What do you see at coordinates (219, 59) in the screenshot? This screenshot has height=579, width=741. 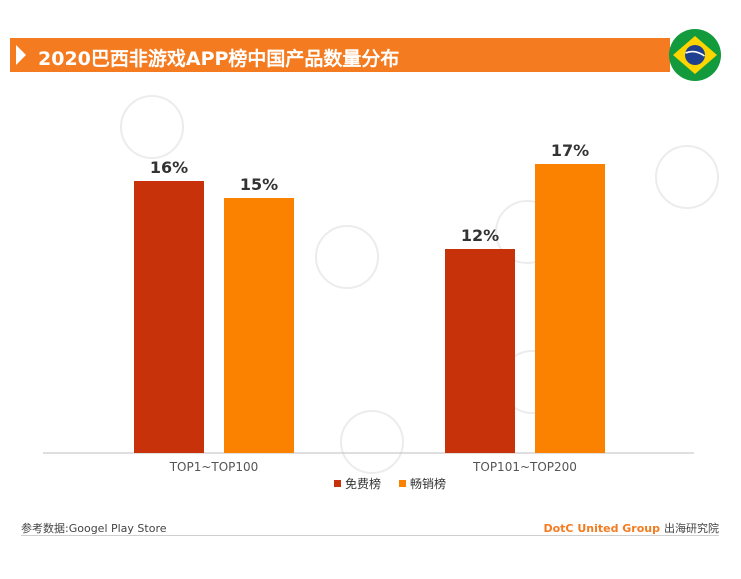 I see `page-title: 2020巴西非游戏APP榜中国产品数量分布` at bounding box center [219, 59].